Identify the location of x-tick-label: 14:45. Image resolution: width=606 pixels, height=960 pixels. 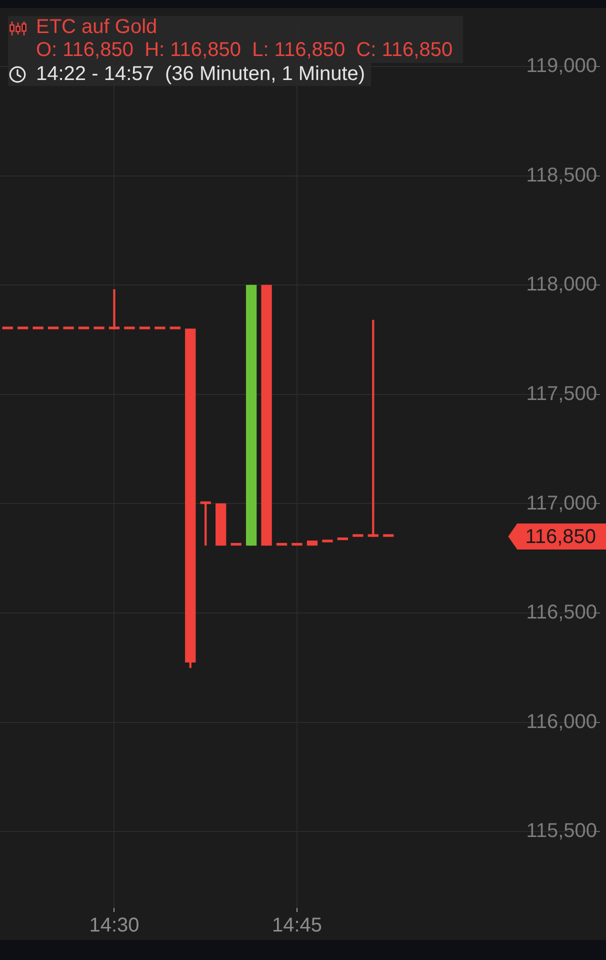
(297, 925).